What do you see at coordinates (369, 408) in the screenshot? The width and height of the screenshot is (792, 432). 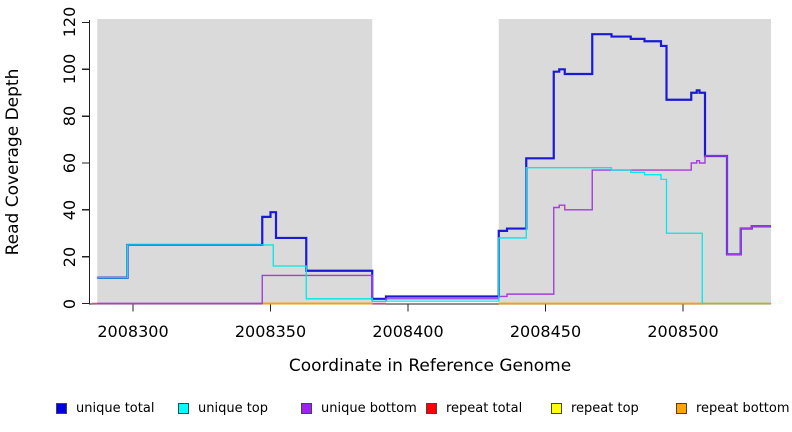 I see `legend-label: unique bottom` at bounding box center [369, 408].